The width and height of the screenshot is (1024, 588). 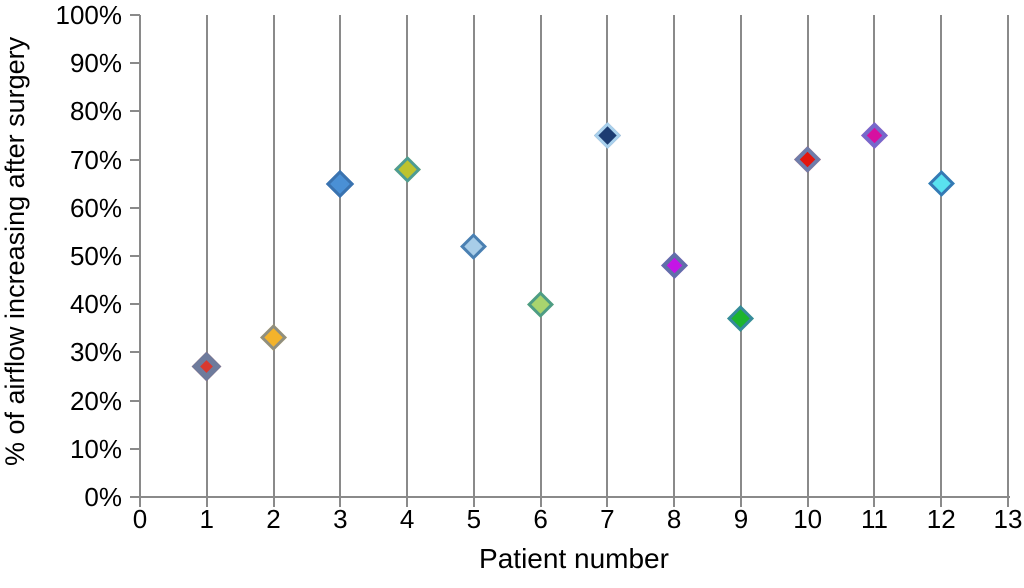 I want to click on y-tick-label-10: 10%, so click(x=95, y=448).